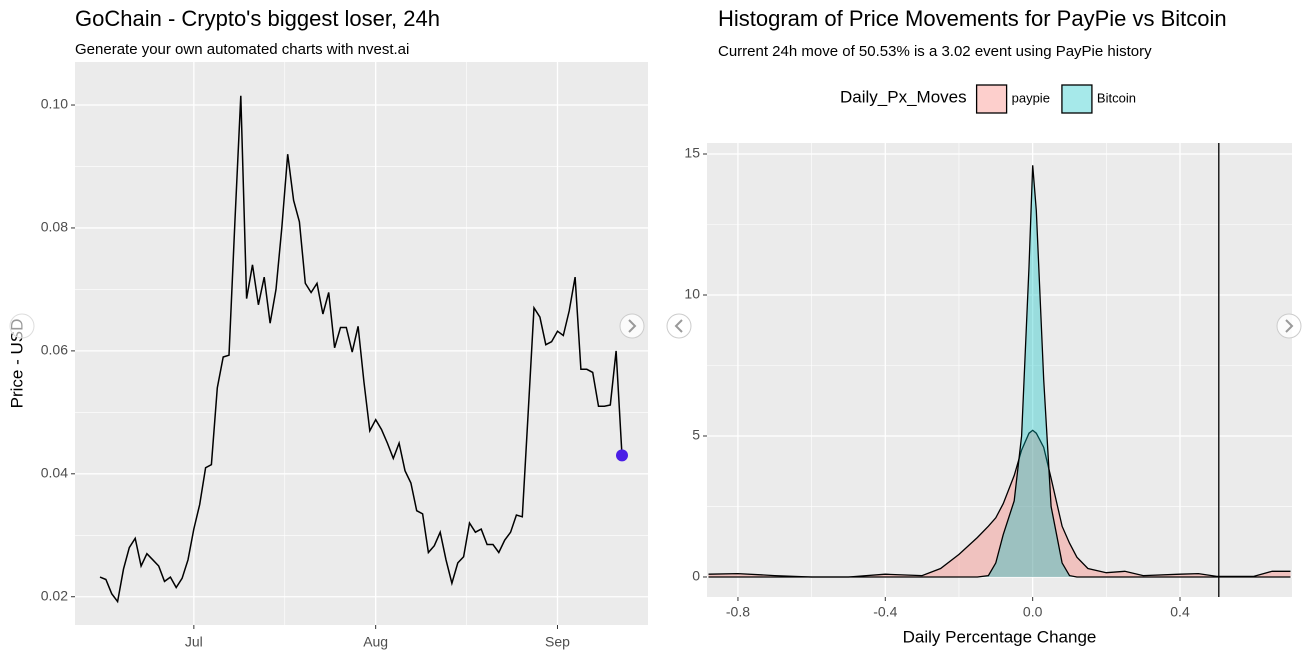 The height and width of the screenshot is (654, 1310). Describe the element at coordinates (54, 473) in the screenshot. I see `y-tick-label: 0.04` at that location.